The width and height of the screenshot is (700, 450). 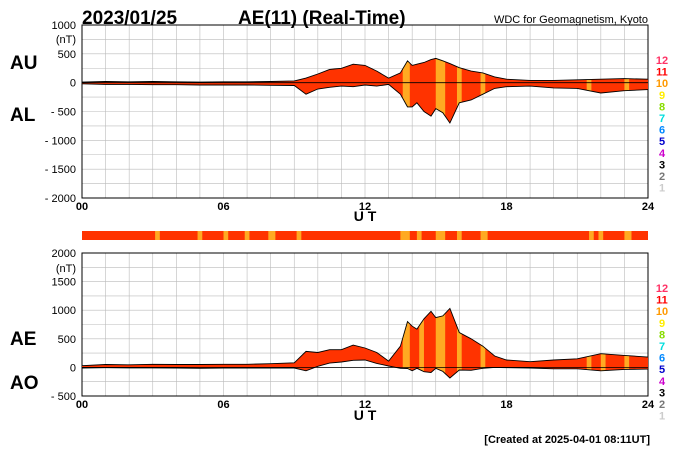 I want to click on station-count-bar, so click(x=365, y=235).